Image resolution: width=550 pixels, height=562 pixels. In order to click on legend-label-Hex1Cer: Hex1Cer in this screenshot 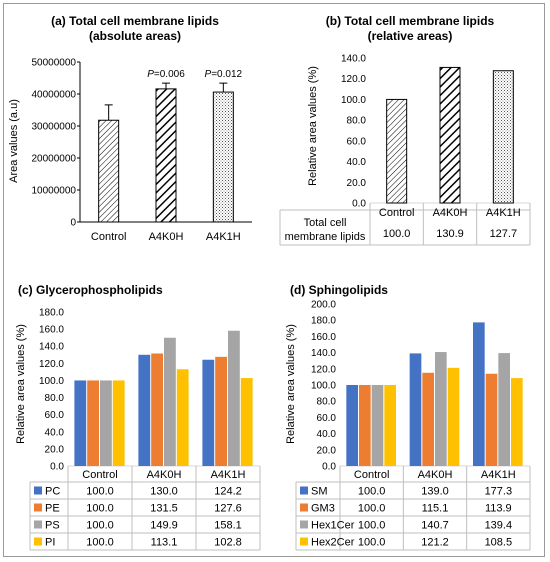, I will do `click(333, 526)`.